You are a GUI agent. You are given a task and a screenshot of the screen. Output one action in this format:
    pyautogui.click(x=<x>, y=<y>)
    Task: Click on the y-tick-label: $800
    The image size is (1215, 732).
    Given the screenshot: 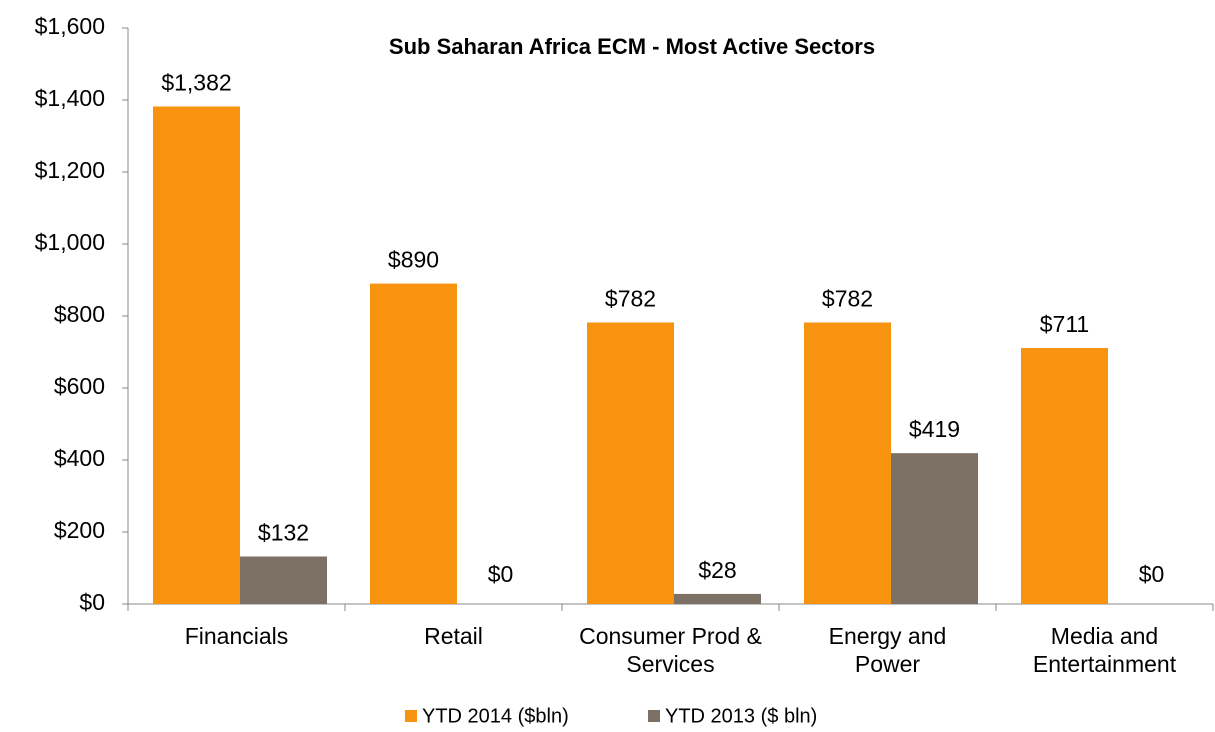 What is the action you would take?
    pyautogui.click(x=79, y=314)
    